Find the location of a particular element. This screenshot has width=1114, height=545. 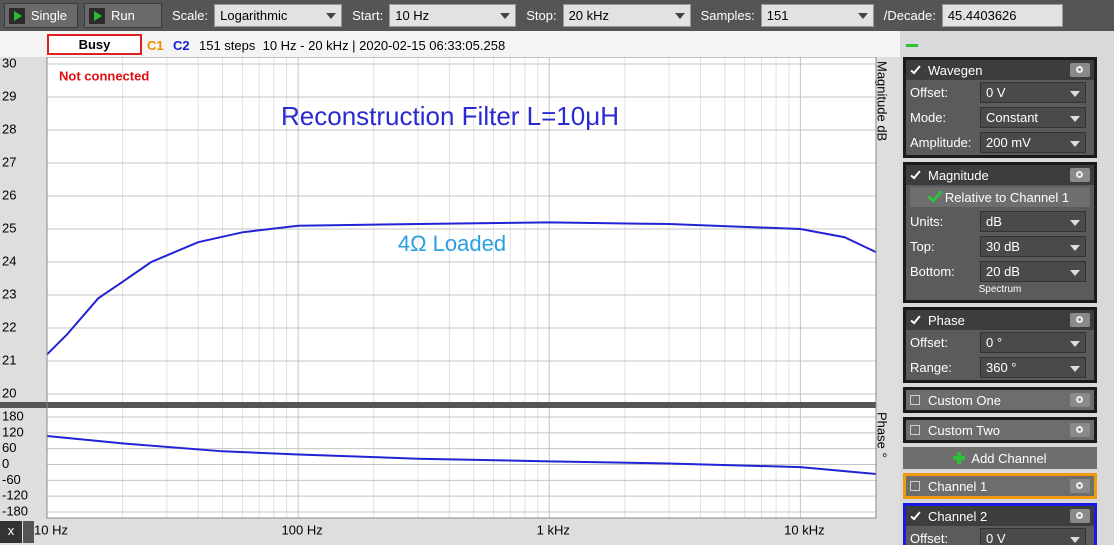

panel-header: Channel 1 is located at coordinates (1000, 486).